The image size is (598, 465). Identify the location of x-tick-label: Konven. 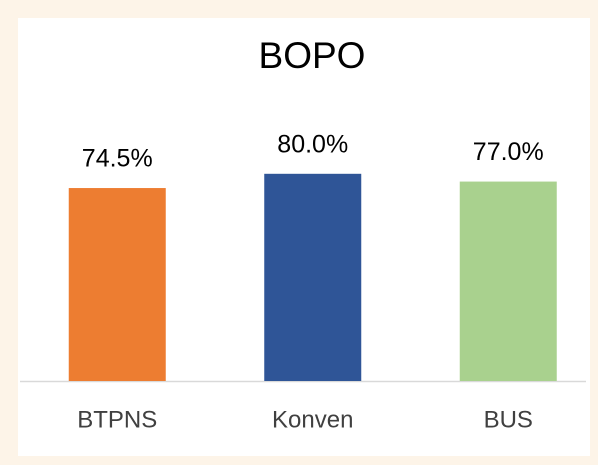
(312, 419).